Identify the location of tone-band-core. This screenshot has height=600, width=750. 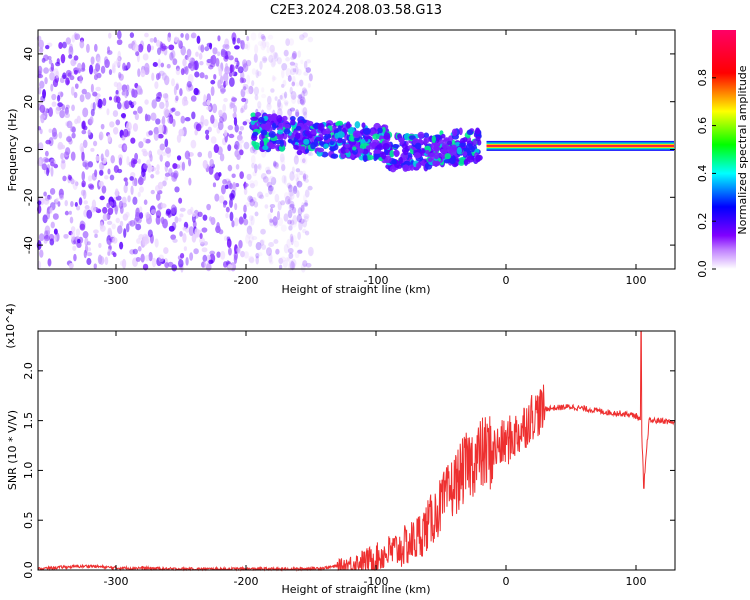
(580, 145).